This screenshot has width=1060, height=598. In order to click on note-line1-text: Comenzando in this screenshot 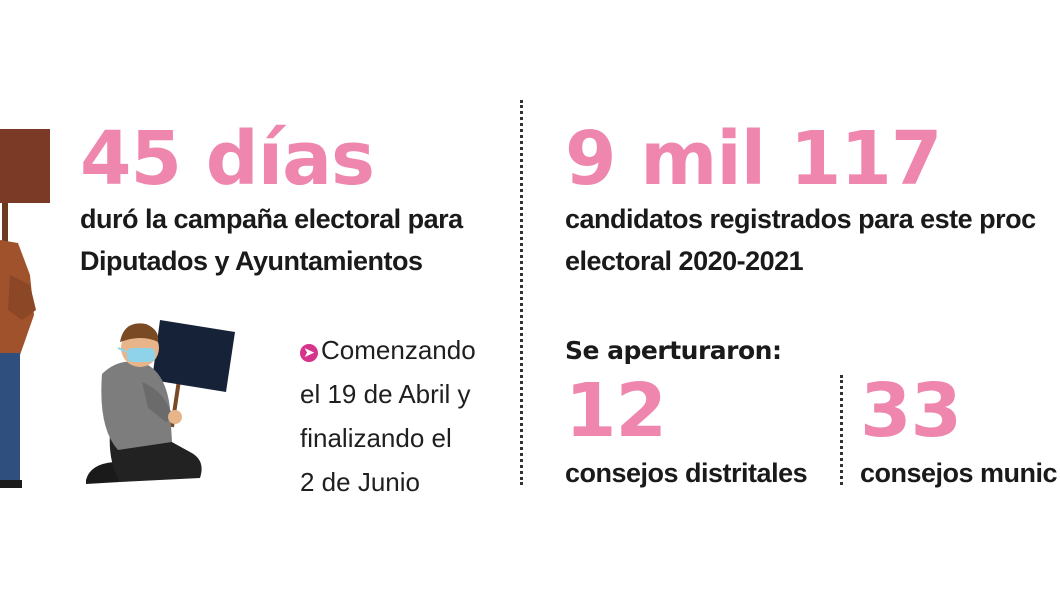, I will do `click(398, 350)`.